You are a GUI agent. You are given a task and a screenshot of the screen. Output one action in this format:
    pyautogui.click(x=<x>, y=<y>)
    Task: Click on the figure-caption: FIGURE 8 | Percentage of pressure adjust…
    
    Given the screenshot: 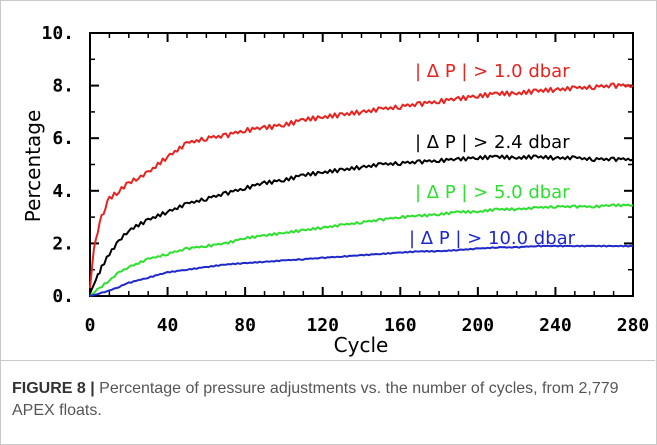 What is the action you would take?
    pyautogui.click(x=327, y=400)
    